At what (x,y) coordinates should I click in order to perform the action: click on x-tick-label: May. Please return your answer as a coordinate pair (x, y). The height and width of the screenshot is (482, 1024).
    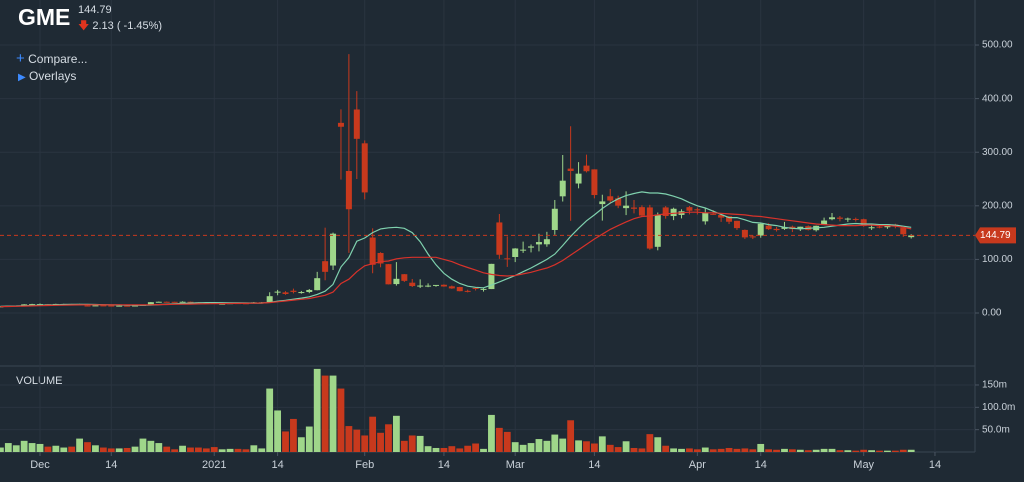
    Looking at the image, I should click on (863, 465).